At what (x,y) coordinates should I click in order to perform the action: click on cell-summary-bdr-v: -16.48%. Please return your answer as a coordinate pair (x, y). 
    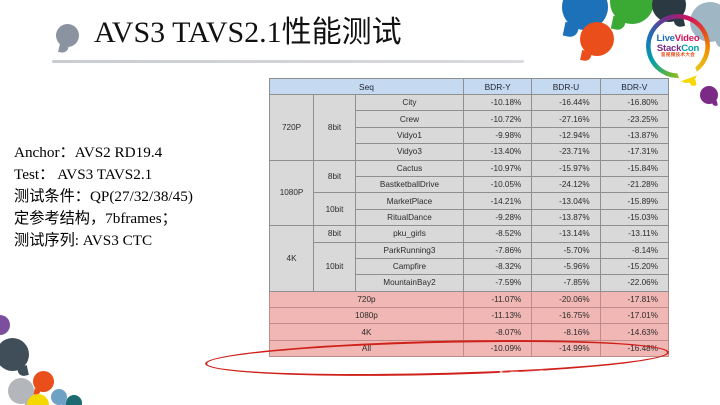
    Looking at the image, I should click on (634, 348).